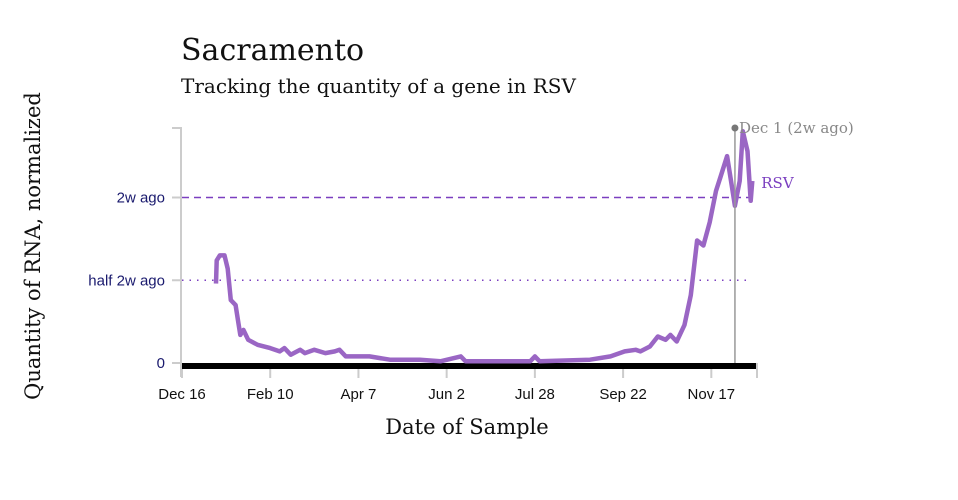  What do you see at coordinates (535, 394) in the screenshot?
I see `x-tick-label: Jul 28` at bounding box center [535, 394].